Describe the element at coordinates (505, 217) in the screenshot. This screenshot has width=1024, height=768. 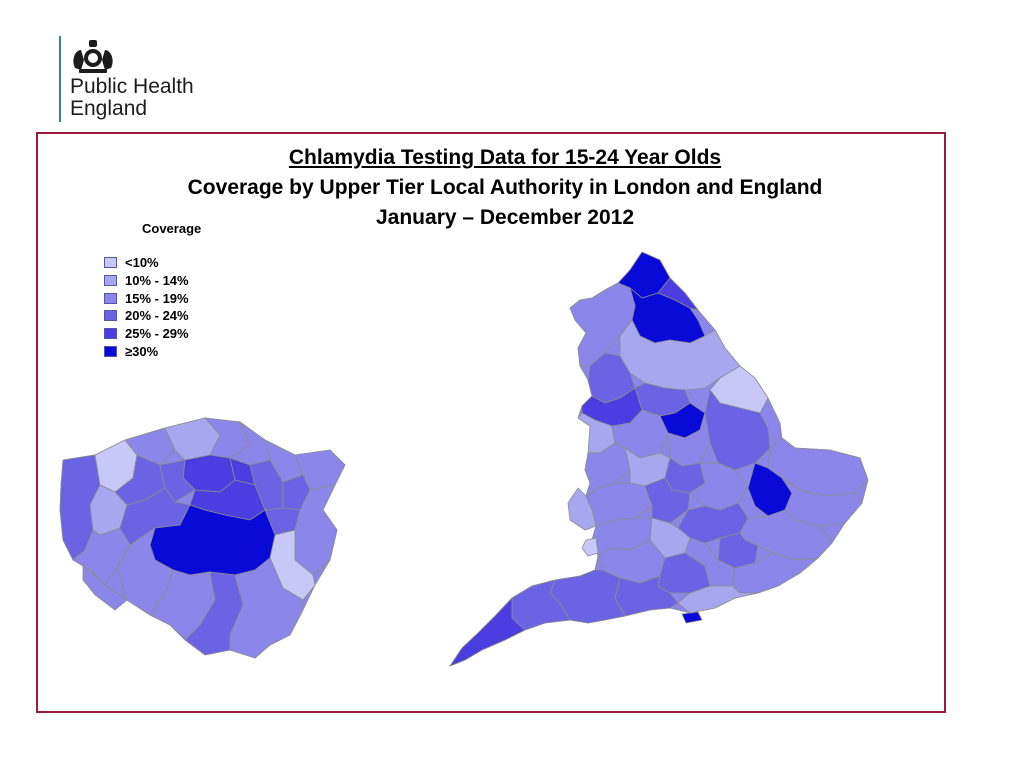
I see `title-line-3: January – December 2012` at that location.